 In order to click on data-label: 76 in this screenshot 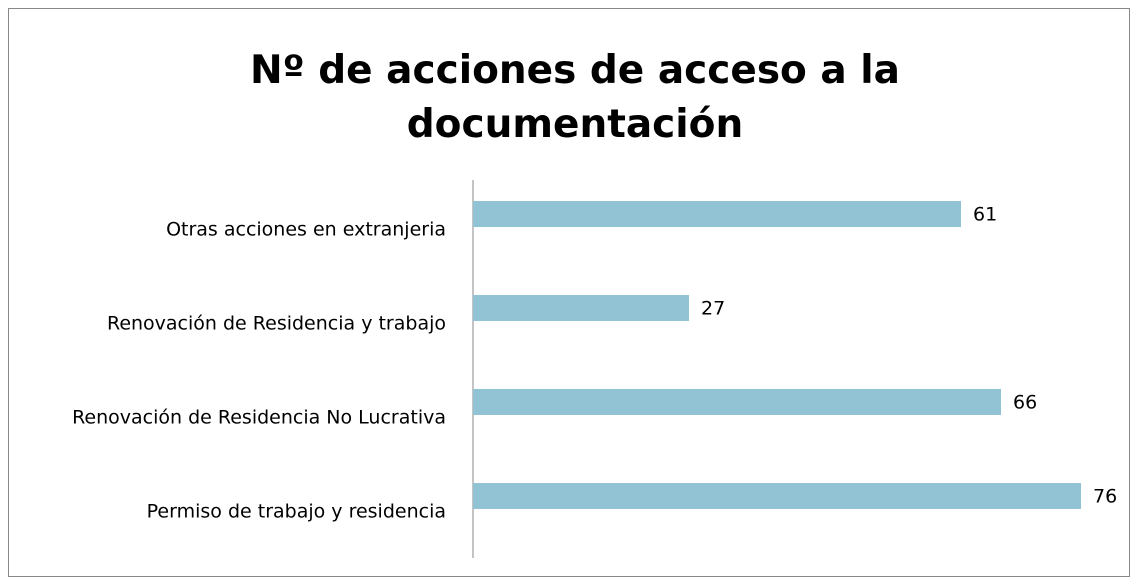, I will do `click(1105, 497)`.